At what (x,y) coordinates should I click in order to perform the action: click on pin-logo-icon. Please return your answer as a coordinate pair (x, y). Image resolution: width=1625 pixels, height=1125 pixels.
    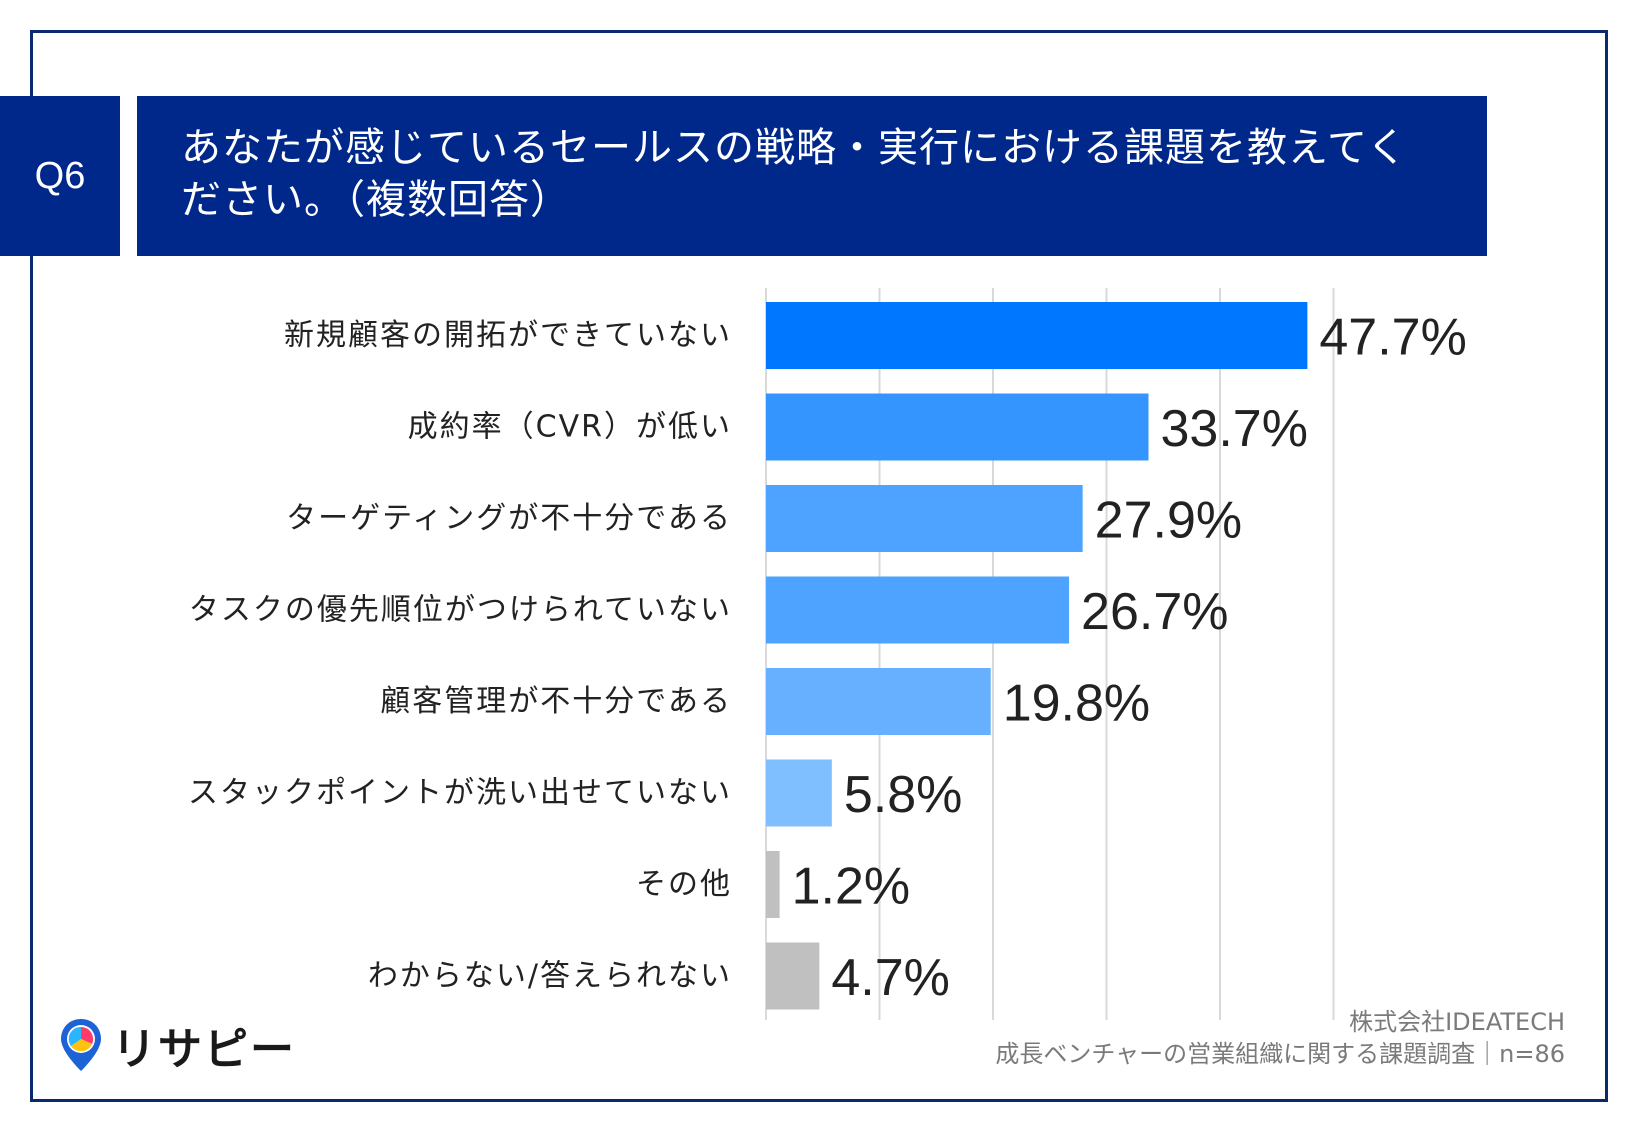
    Looking at the image, I should click on (81, 1045).